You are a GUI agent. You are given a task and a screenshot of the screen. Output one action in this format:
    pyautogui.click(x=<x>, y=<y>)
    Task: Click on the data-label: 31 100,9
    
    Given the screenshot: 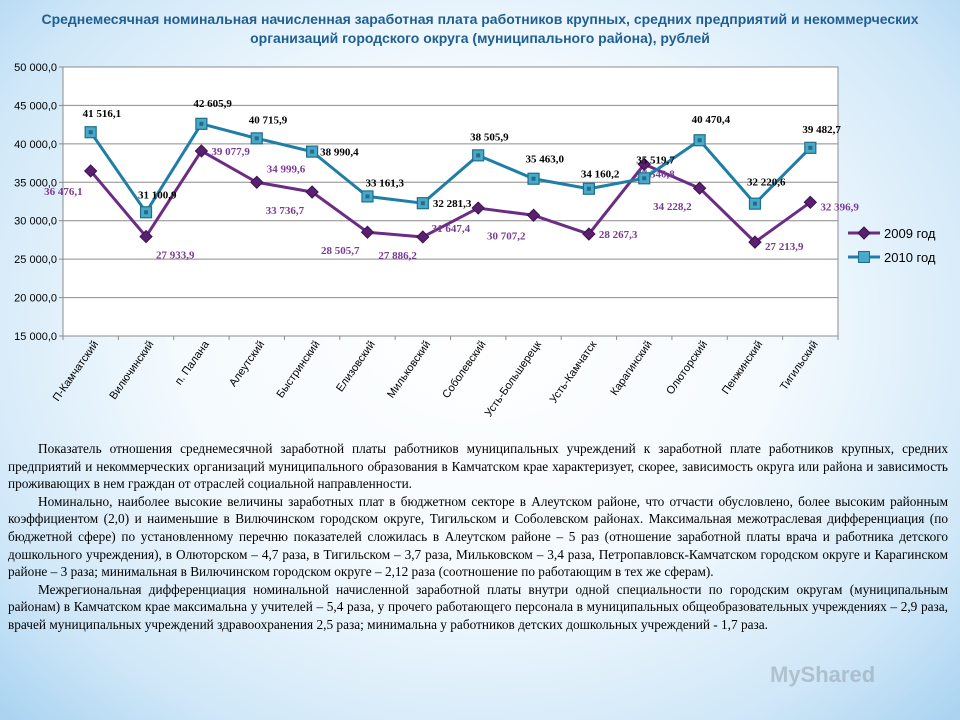 What is the action you would take?
    pyautogui.click(x=157, y=195)
    